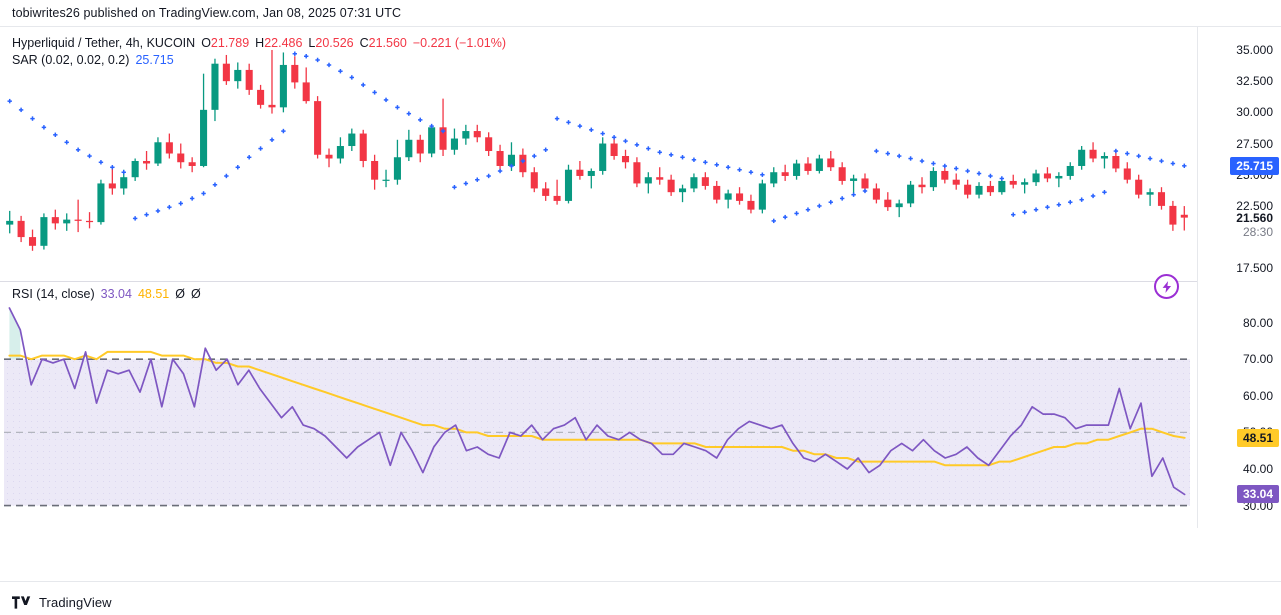 The image size is (1281, 615). Describe the element at coordinates (75, 602) in the screenshot. I see `footer-brand-text: TradingView` at that location.